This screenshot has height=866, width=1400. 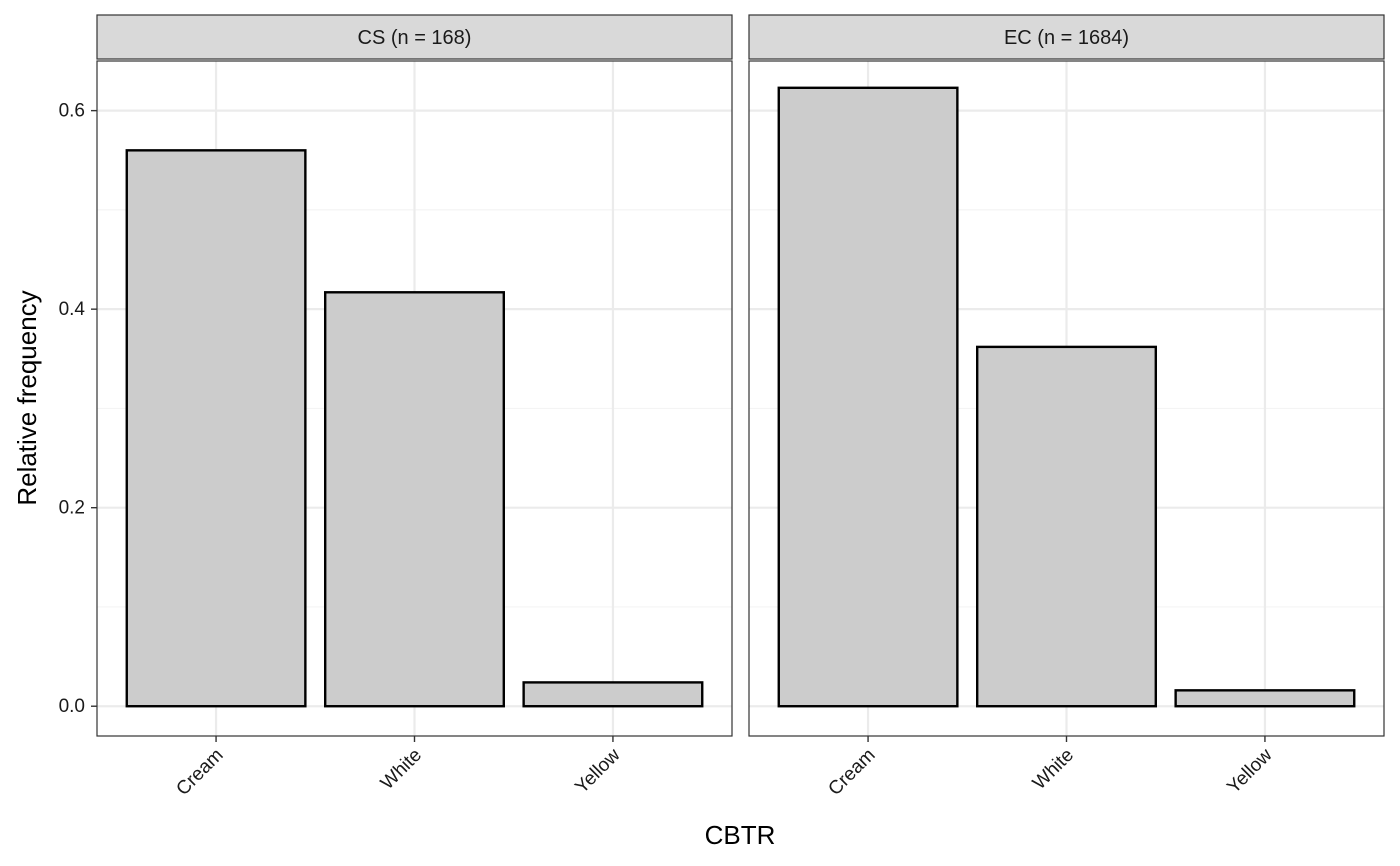 What do you see at coordinates (27, 397) in the screenshot?
I see `y-axis-title: Relative frequency` at bounding box center [27, 397].